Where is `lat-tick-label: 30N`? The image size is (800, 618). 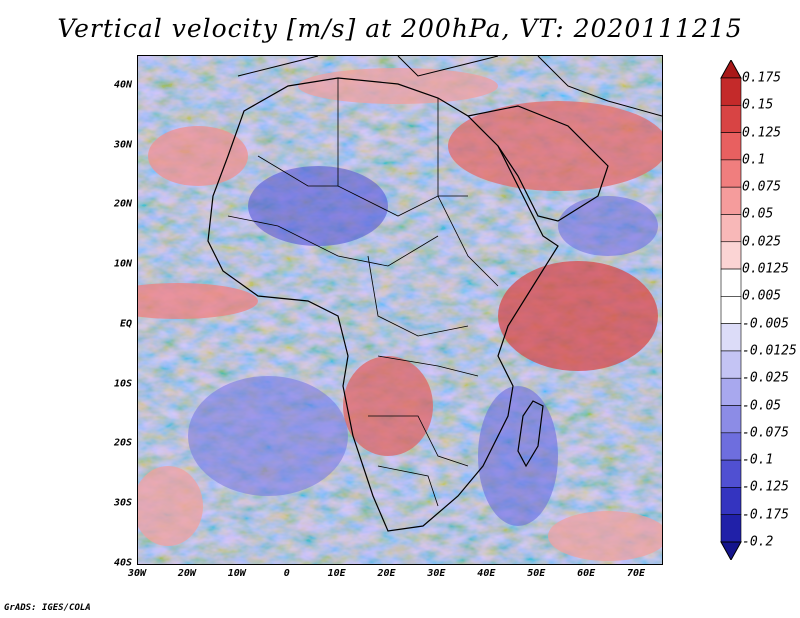
lat-tick-label: 30N is located at coordinates (122, 145).